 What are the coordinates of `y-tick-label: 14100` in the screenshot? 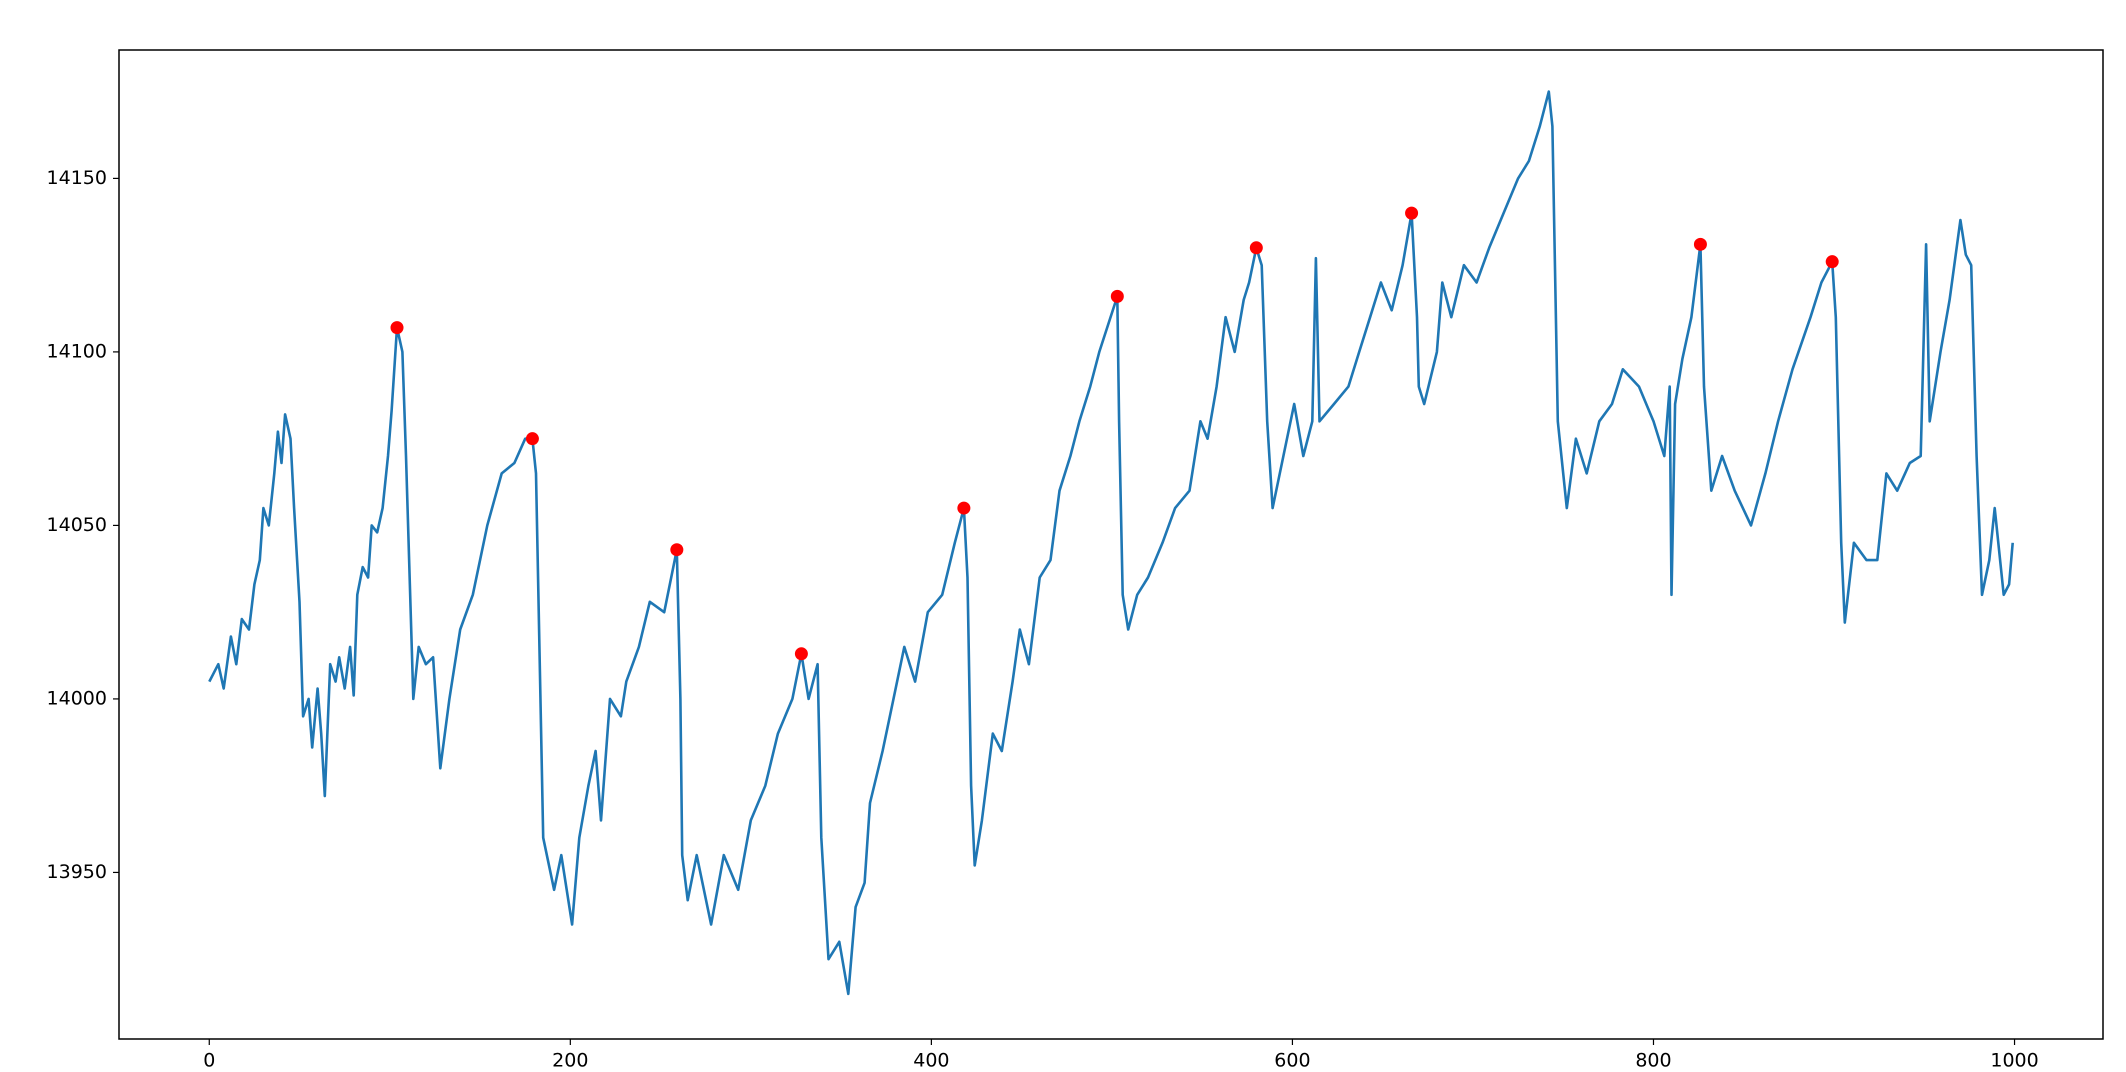 It's located at (77, 351).